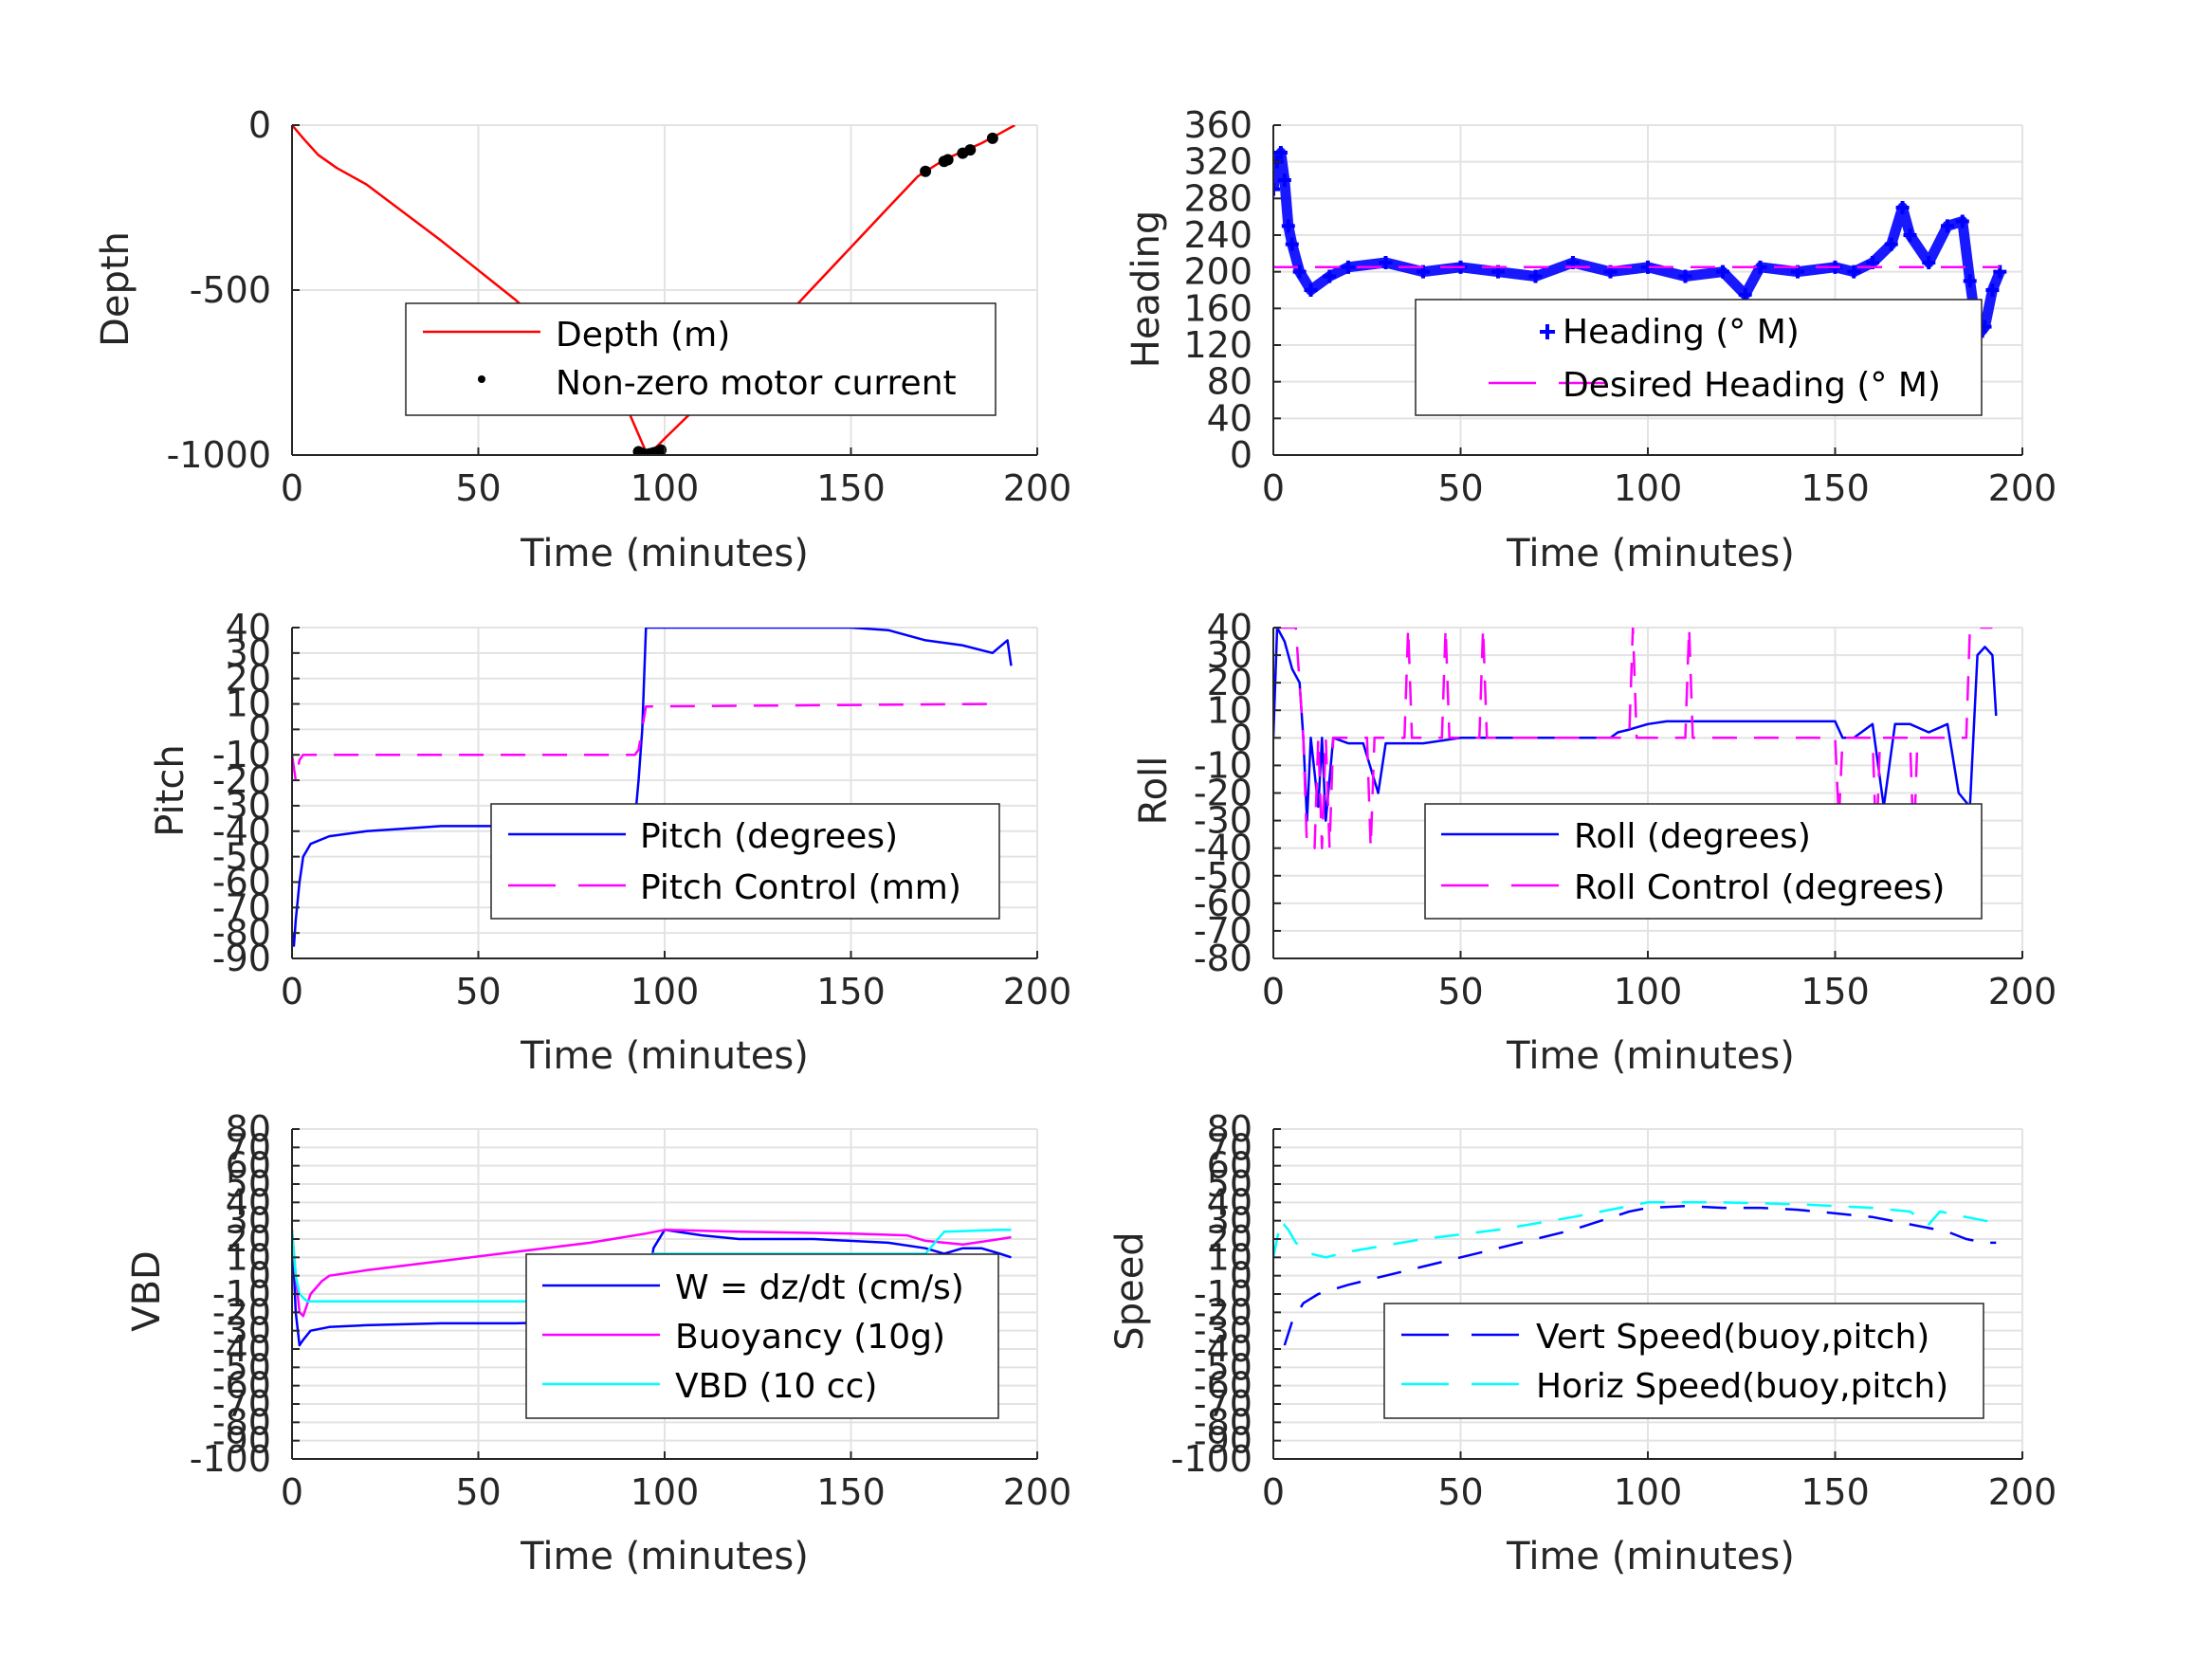 The height and width of the screenshot is (1659, 2212). Describe the element at coordinates (1650, 553) in the screenshot. I see `xlabel-heading: Time (minutes)` at that location.